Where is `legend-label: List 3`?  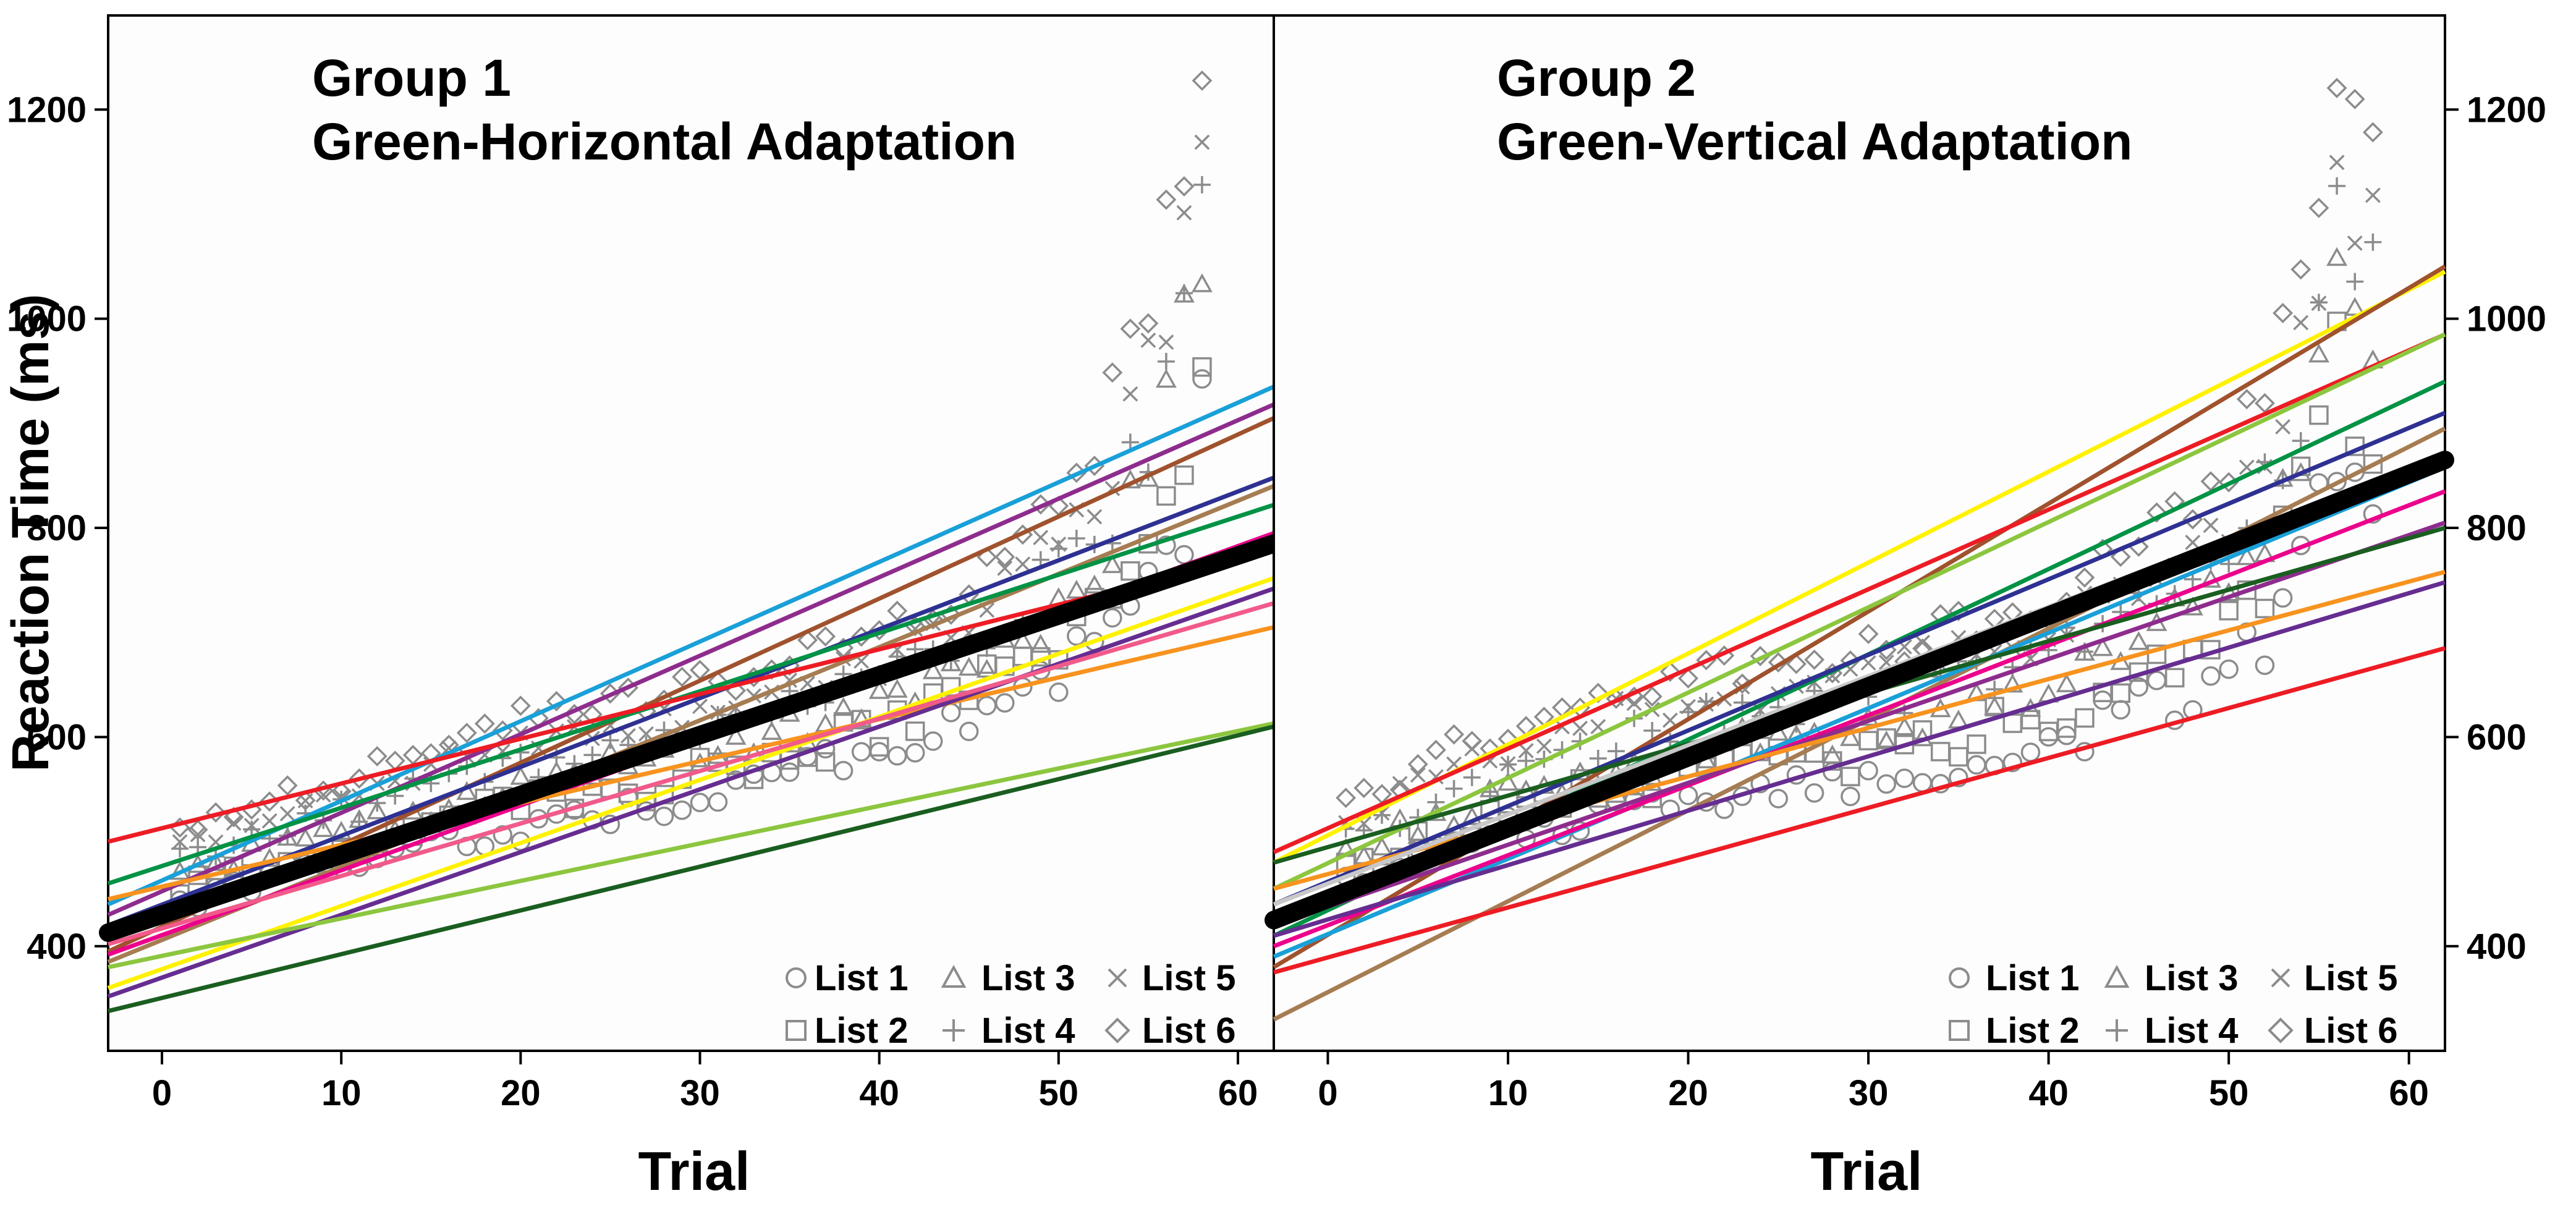
legend-label: List 3 is located at coordinates (1028, 978).